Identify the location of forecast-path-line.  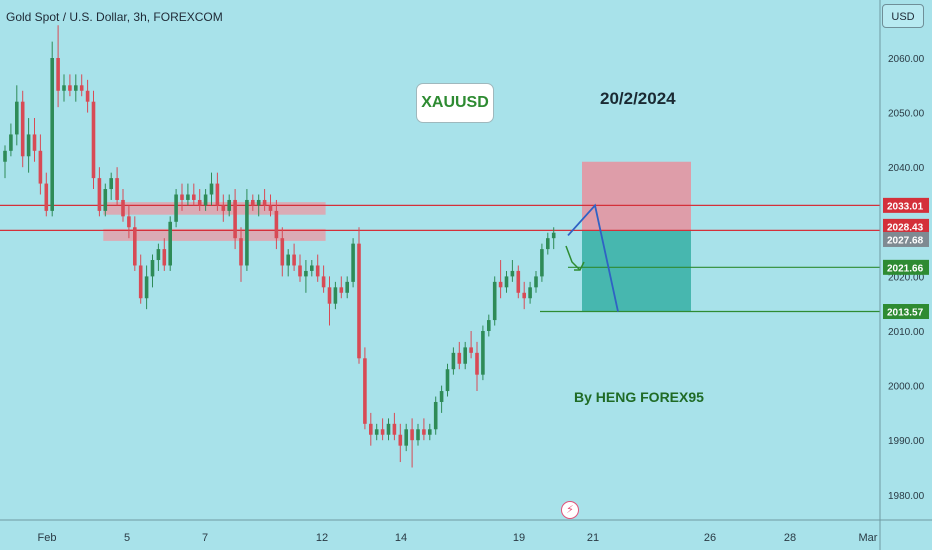
(593, 257).